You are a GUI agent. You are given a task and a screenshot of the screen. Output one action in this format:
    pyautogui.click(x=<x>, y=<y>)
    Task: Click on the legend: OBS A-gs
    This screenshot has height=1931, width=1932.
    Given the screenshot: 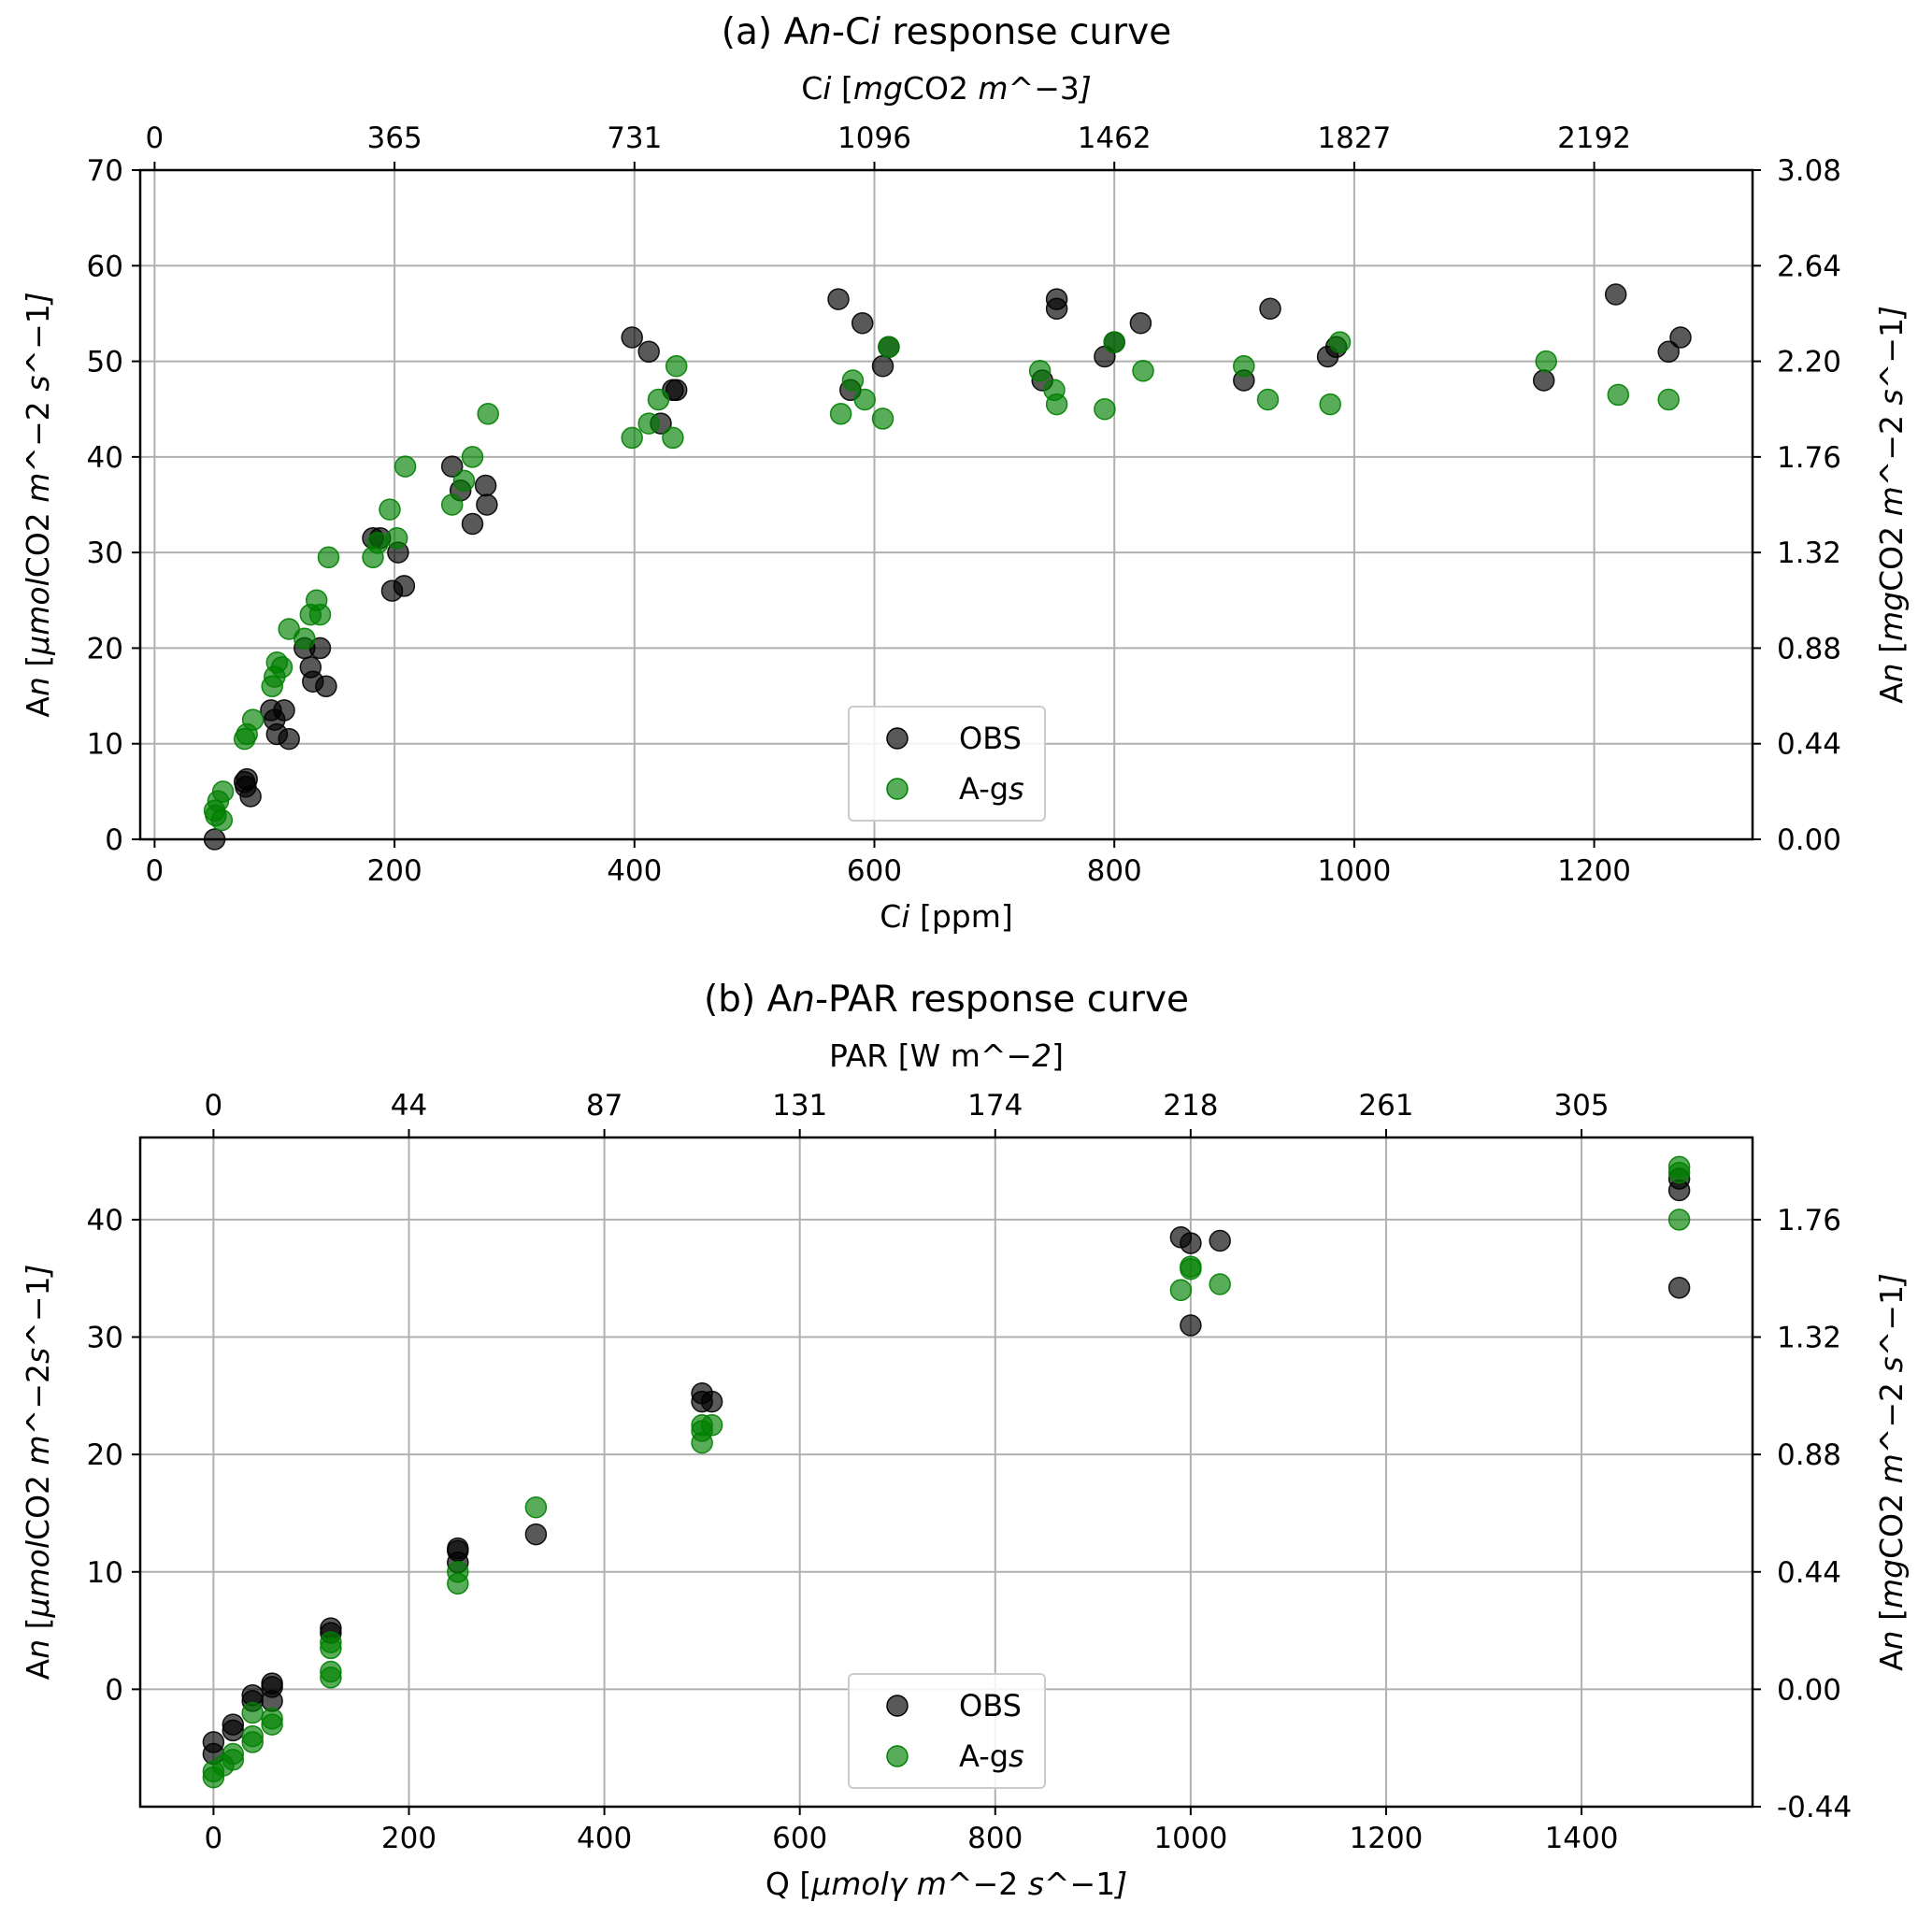 What is the action you would take?
    pyautogui.click(x=947, y=764)
    